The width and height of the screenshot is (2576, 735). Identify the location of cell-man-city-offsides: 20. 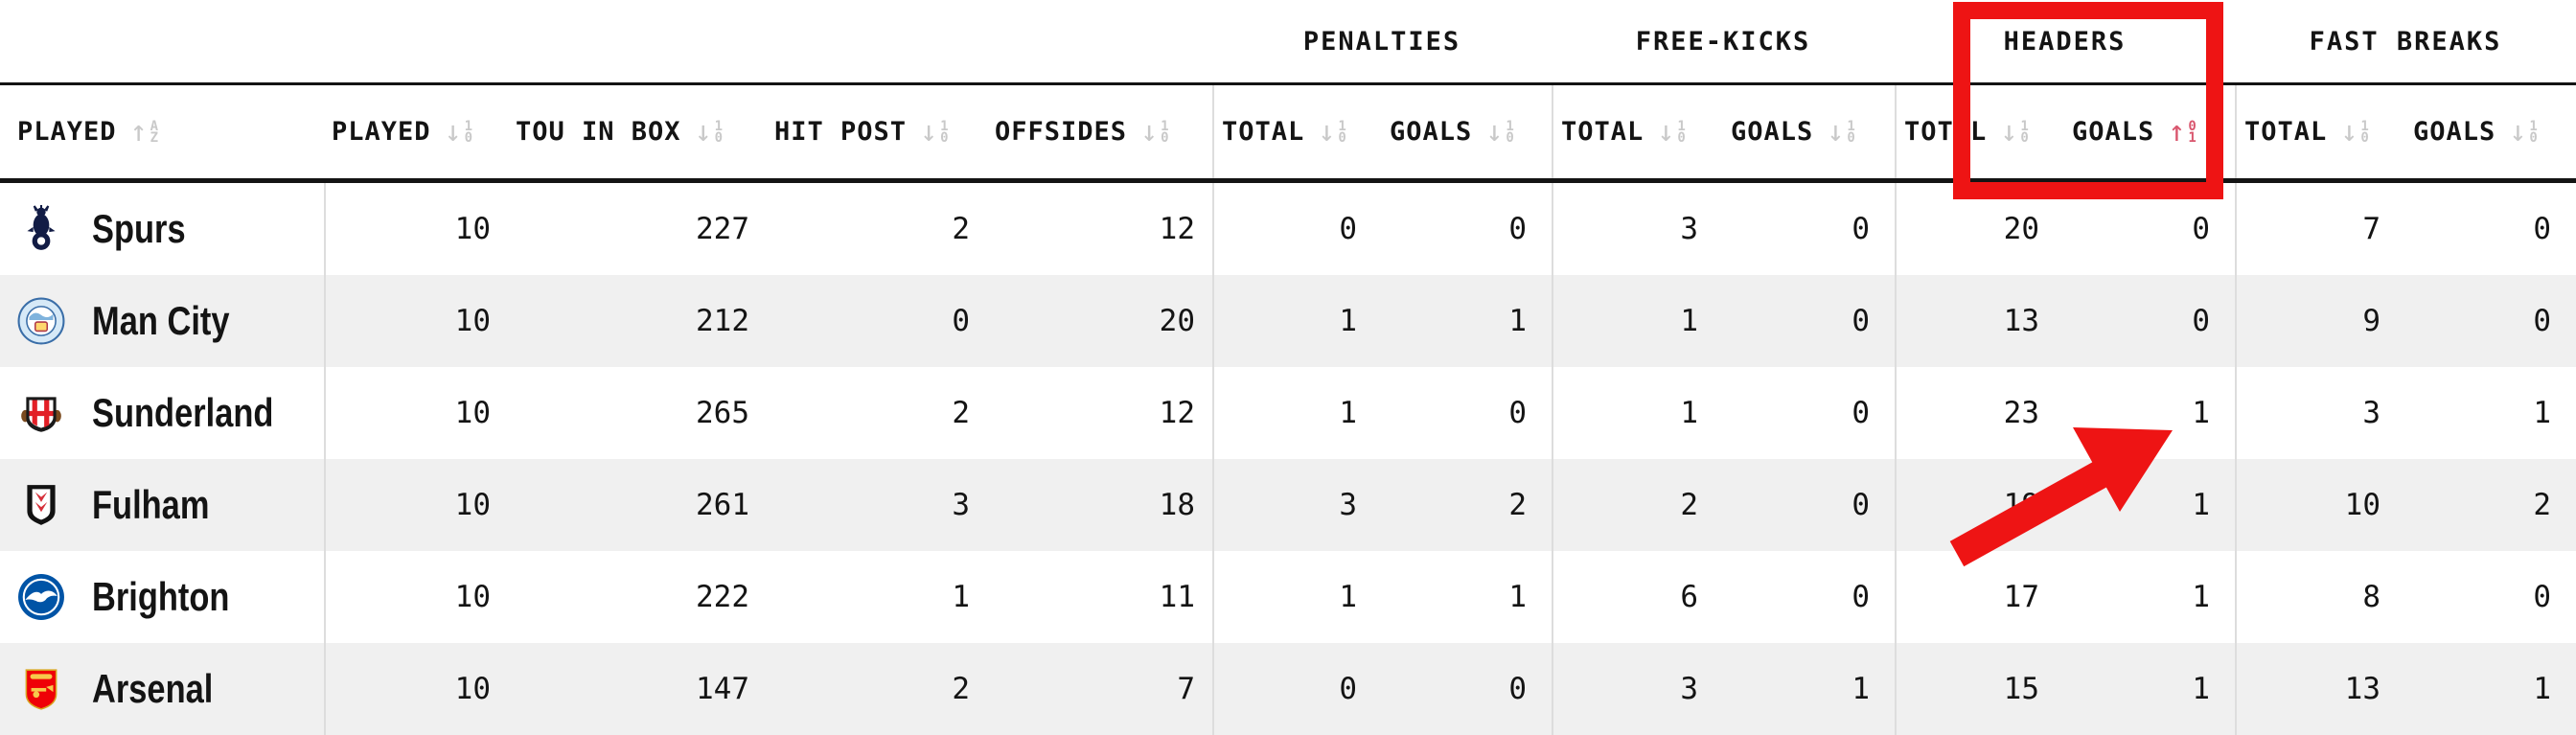
(1177, 321).